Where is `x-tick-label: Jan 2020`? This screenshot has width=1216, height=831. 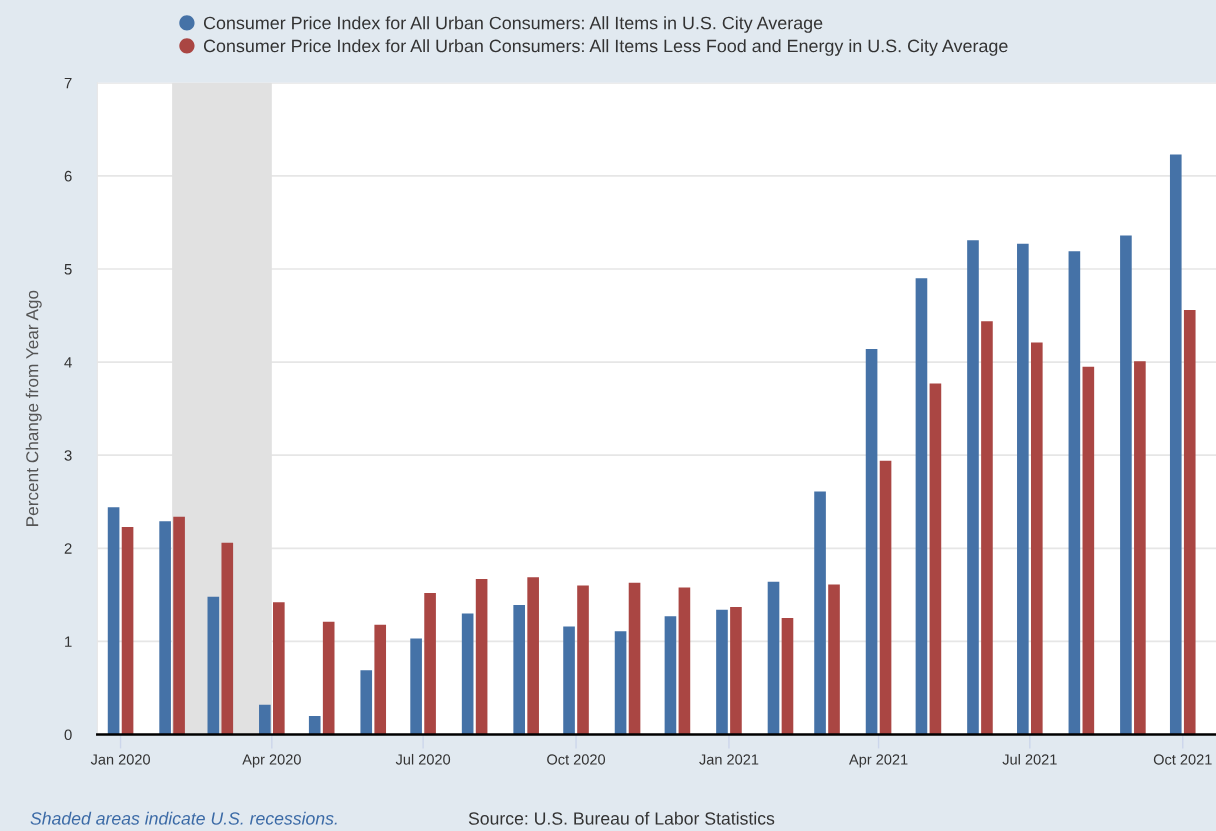 x-tick-label: Jan 2020 is located at coordinates (120, 759).